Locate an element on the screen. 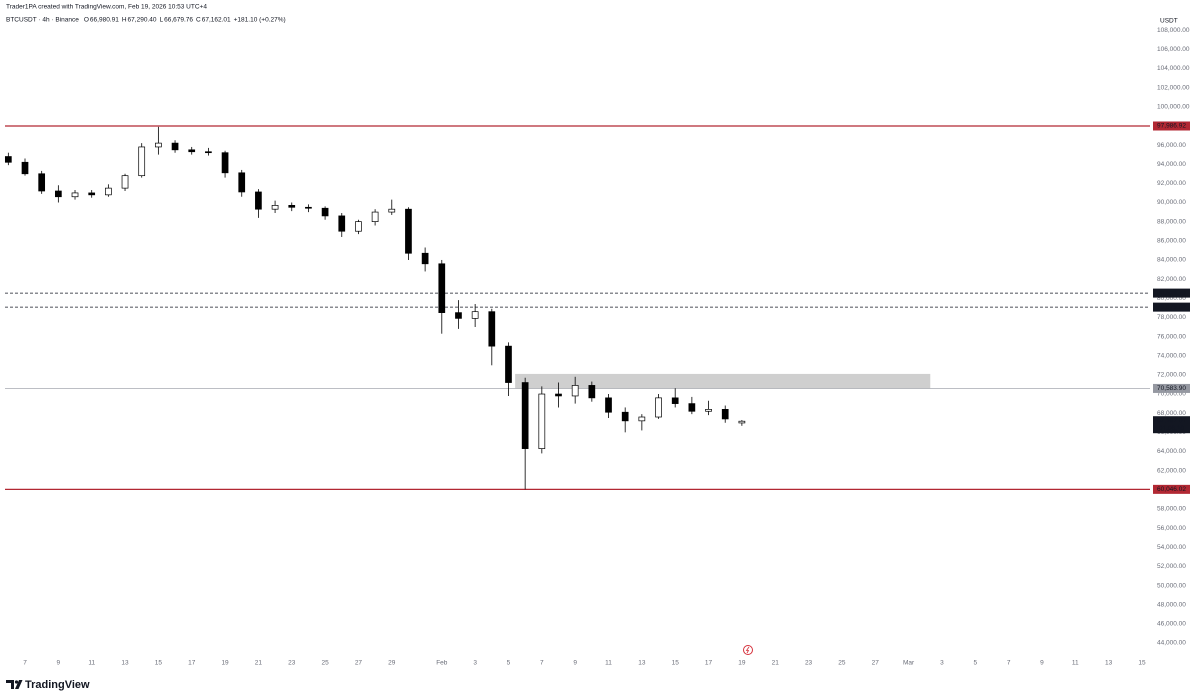 The width and height of the screenshot is (1200, 699). brand: TradingView is located at coordinates (57, 685).